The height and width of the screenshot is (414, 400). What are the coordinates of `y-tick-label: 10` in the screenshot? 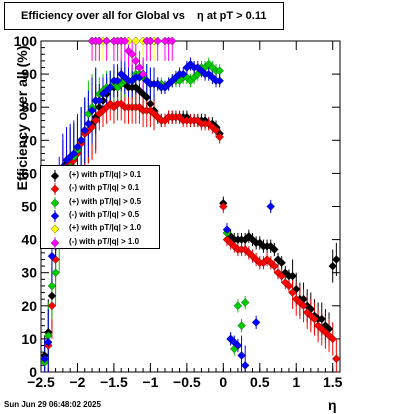 It's located at (29, 339).